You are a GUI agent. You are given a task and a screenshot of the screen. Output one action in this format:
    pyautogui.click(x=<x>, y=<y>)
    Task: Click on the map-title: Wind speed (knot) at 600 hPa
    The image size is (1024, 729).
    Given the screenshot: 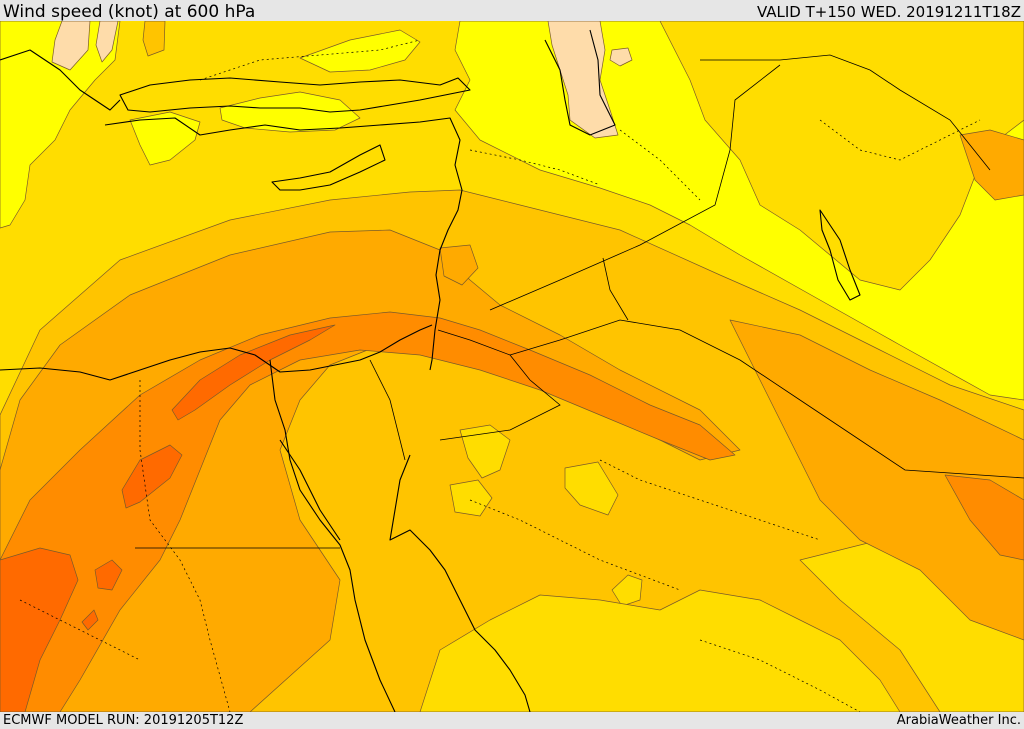 What is the action you would take?
    pyautogui.click(x=129, y=12)
    